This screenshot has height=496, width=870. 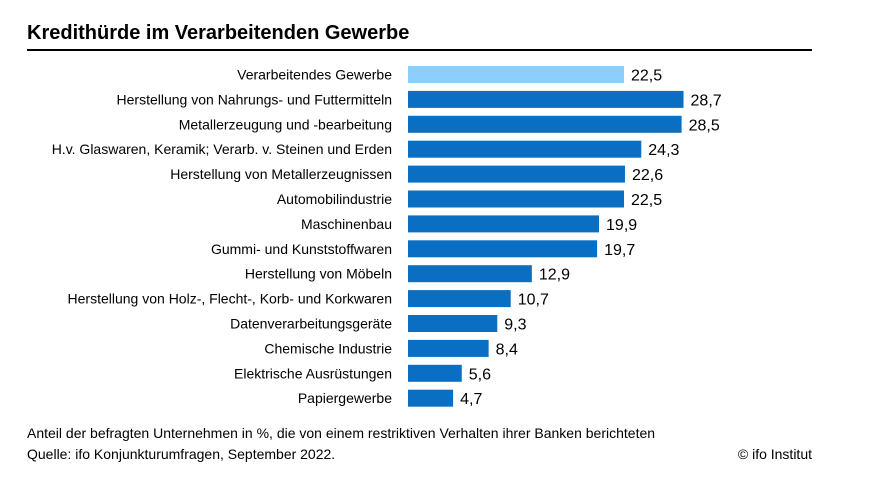 What do you see at coordinates (507, 349) in the screenshot?
I see `value-label: 8,4` at bounding box center [507, 349].